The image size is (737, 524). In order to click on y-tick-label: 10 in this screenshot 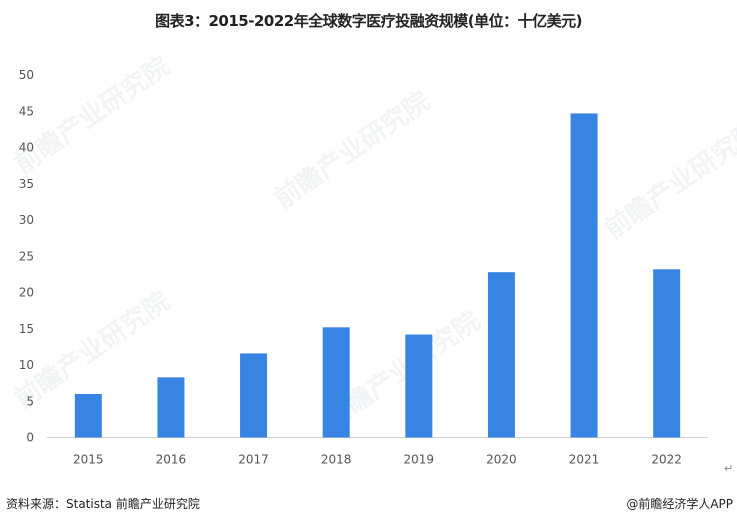, I will do `click(26, 365)`.